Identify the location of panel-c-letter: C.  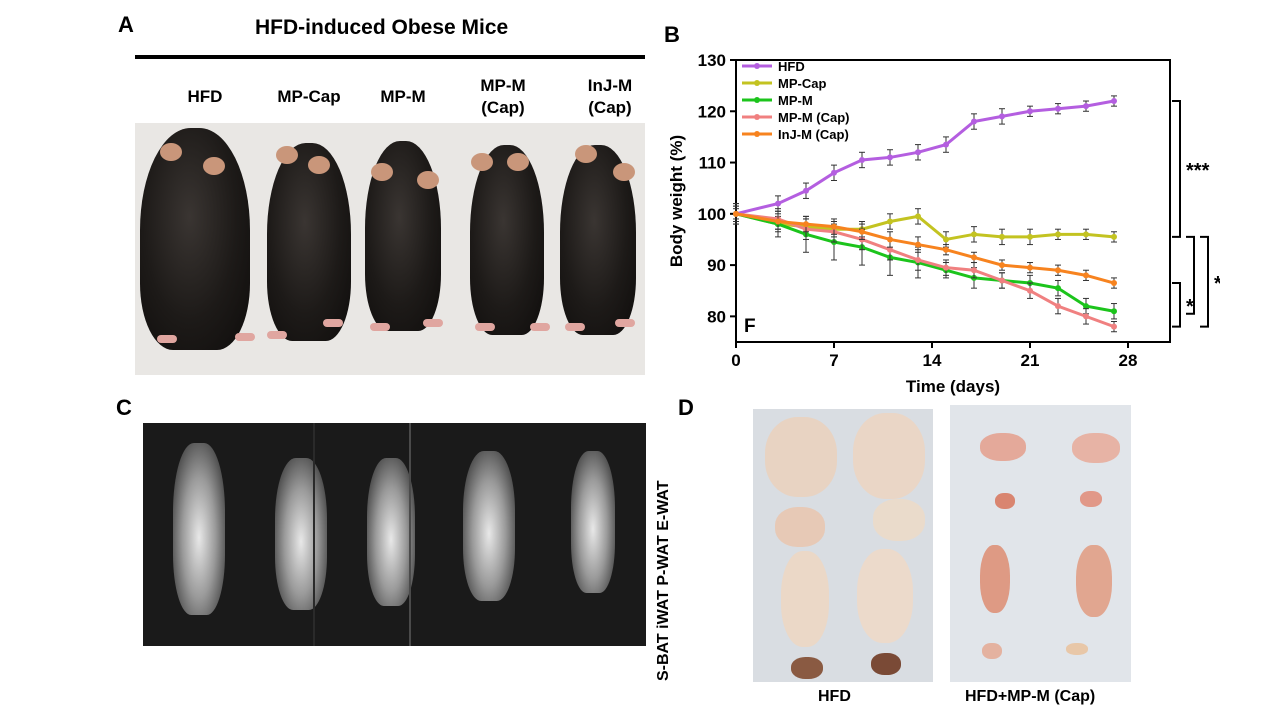
(124, 407).